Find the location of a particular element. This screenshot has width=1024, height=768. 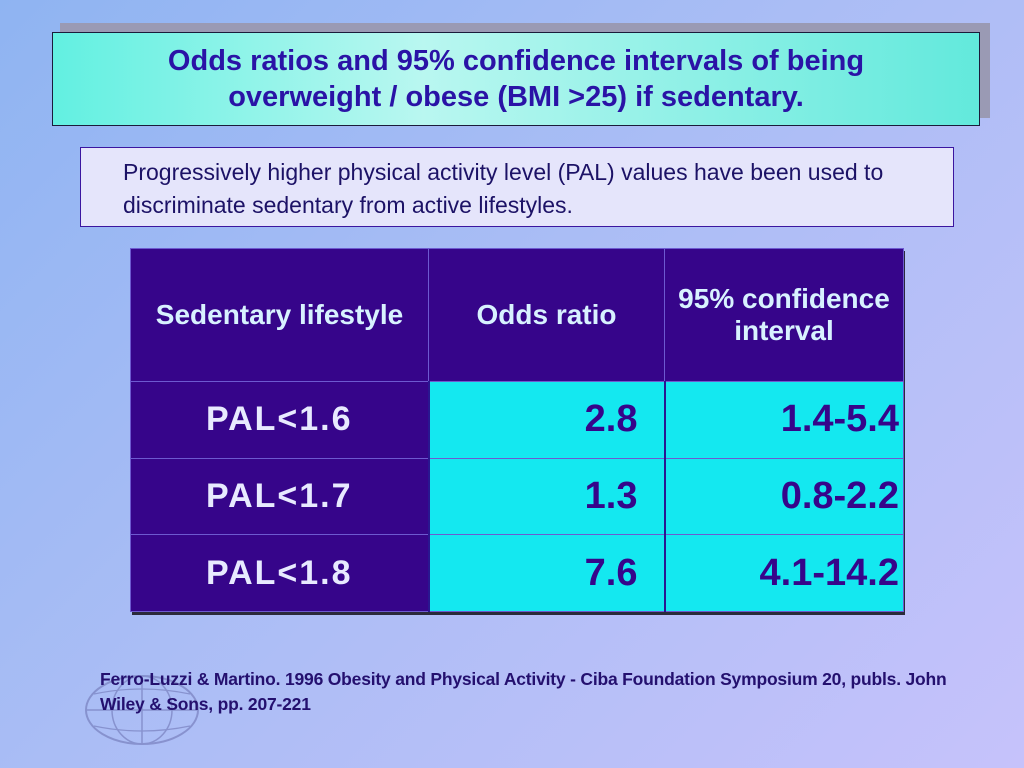

odds-ratio-value: 7.6 is located at coordinates (546, 573).